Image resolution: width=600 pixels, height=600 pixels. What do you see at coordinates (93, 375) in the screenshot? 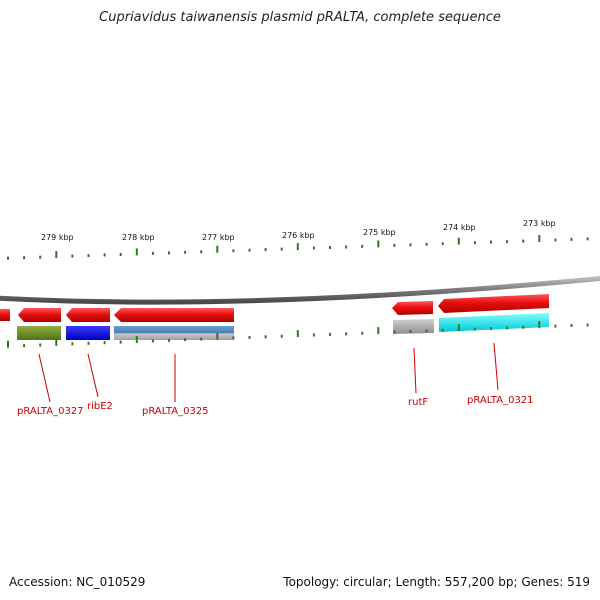
I see `connector-ribE2` at bounding box center [93, 375].